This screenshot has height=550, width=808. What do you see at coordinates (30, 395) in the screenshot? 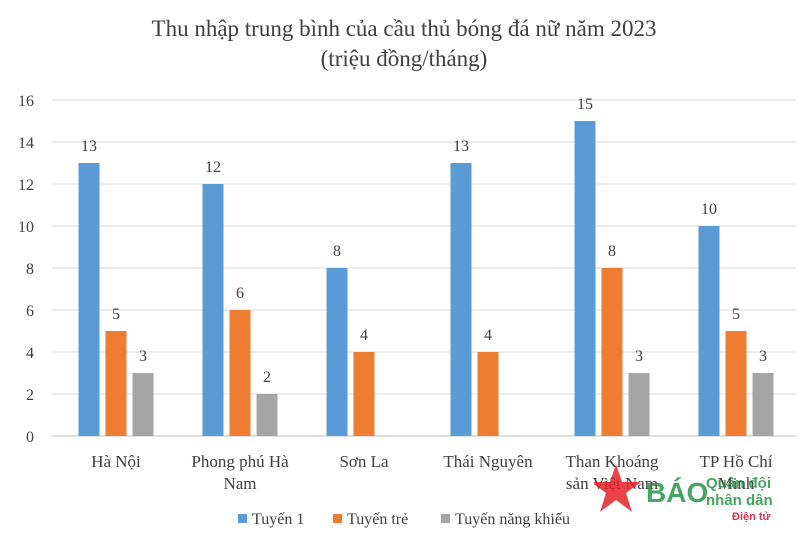
I see `y-tick-label: 2` at bounding box center [30, 395].